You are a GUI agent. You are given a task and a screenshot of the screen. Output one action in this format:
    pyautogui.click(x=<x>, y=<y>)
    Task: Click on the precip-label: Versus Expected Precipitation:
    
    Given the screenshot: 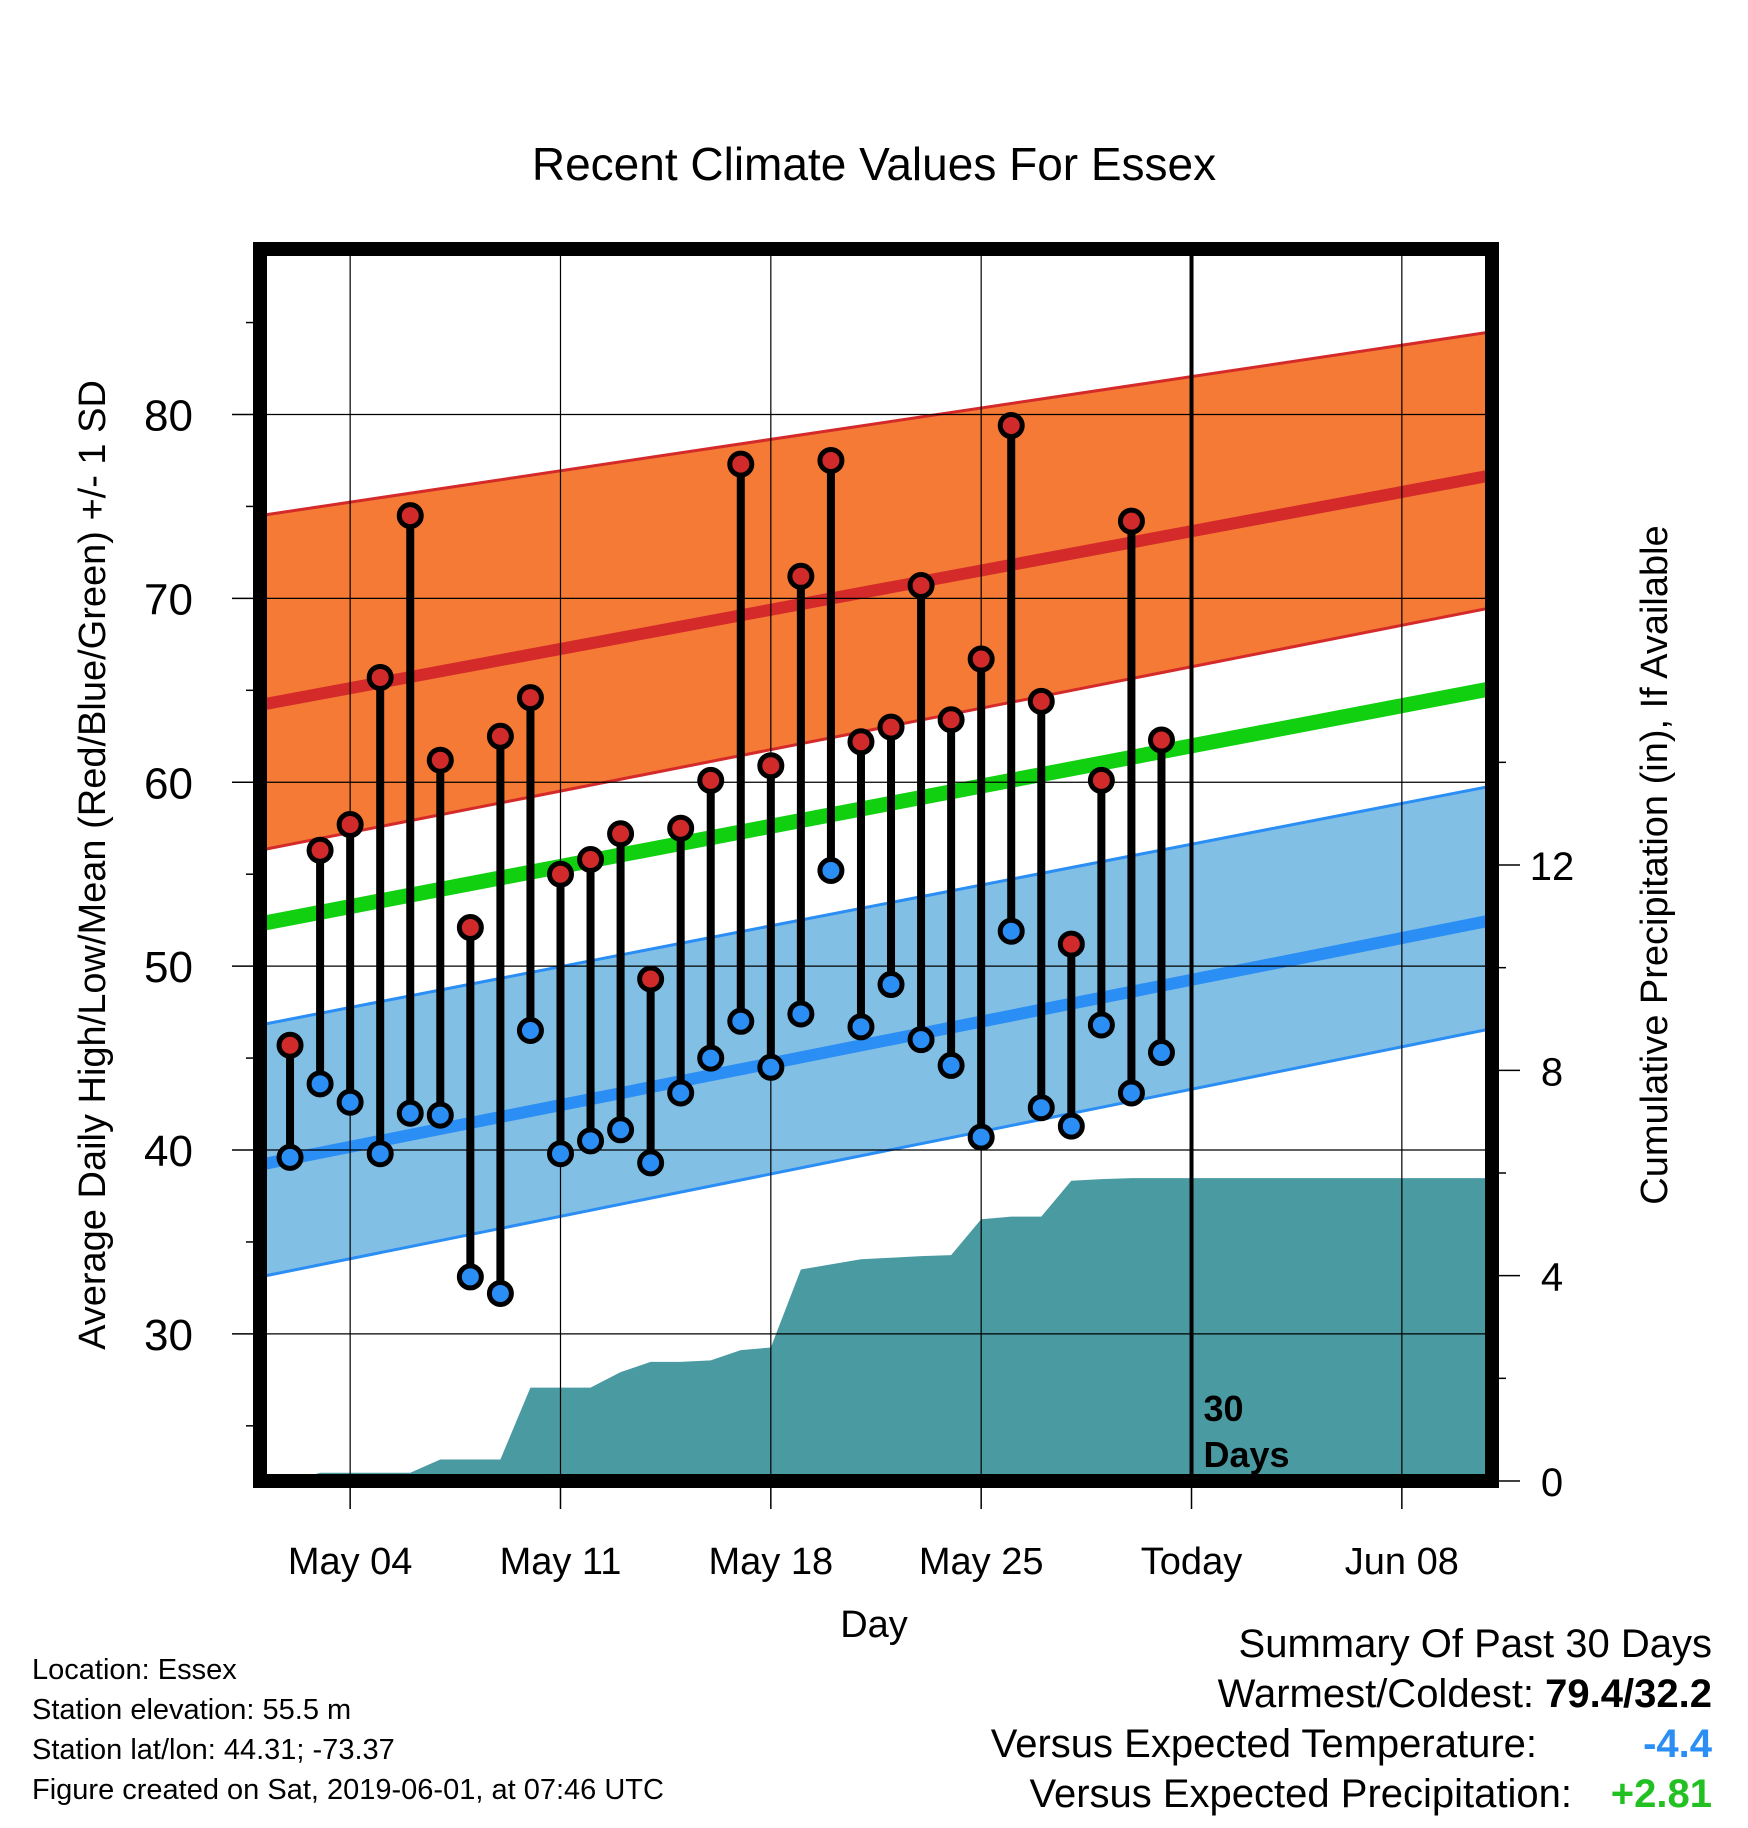 What is the action you would take?
    pyautogui.click(x=1300, y=1794)
    